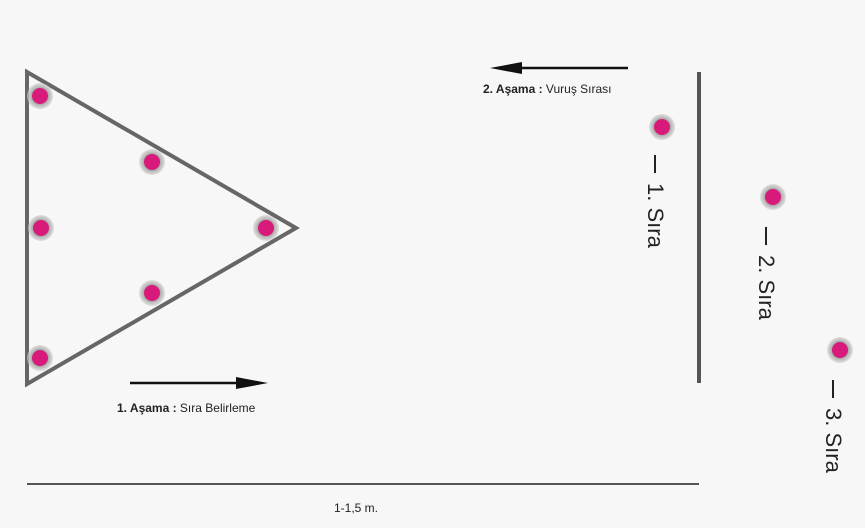 The width and height of the screenshot is (865, 528). I want to click on row3-label: 3. Sıra, so click(833, 427).